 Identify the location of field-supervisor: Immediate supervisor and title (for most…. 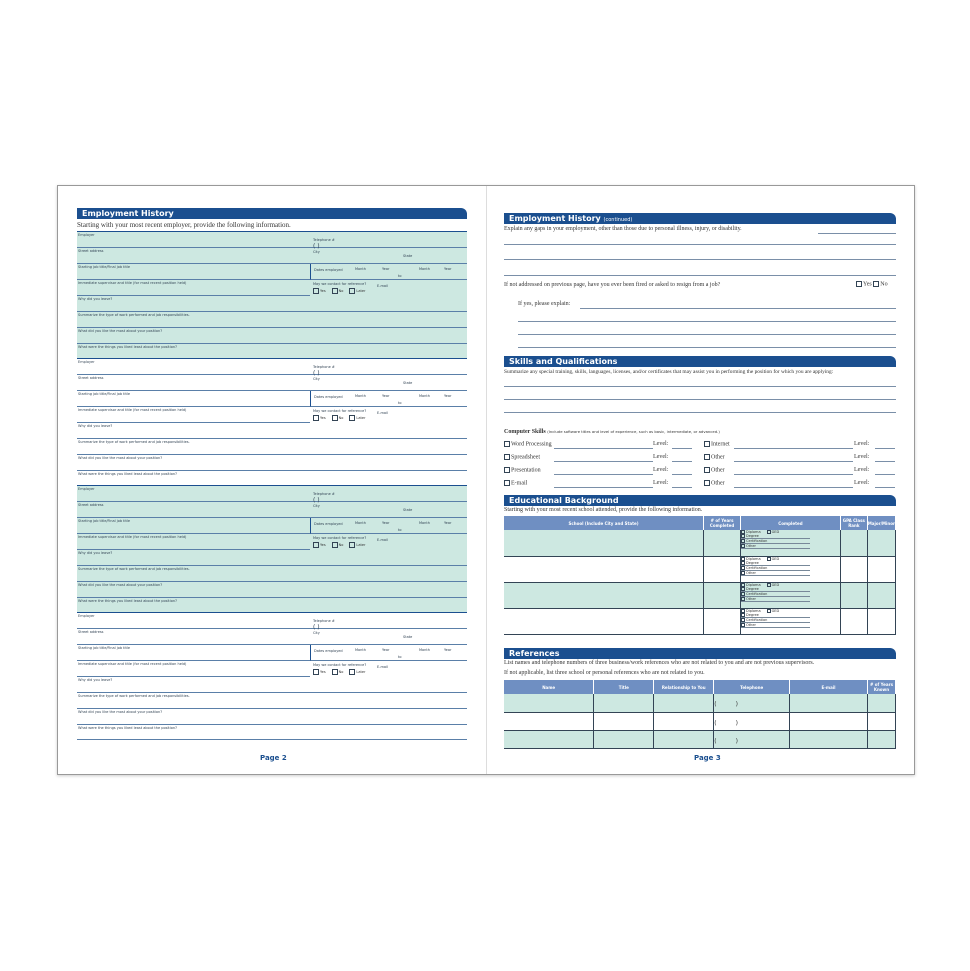
(193, 415).